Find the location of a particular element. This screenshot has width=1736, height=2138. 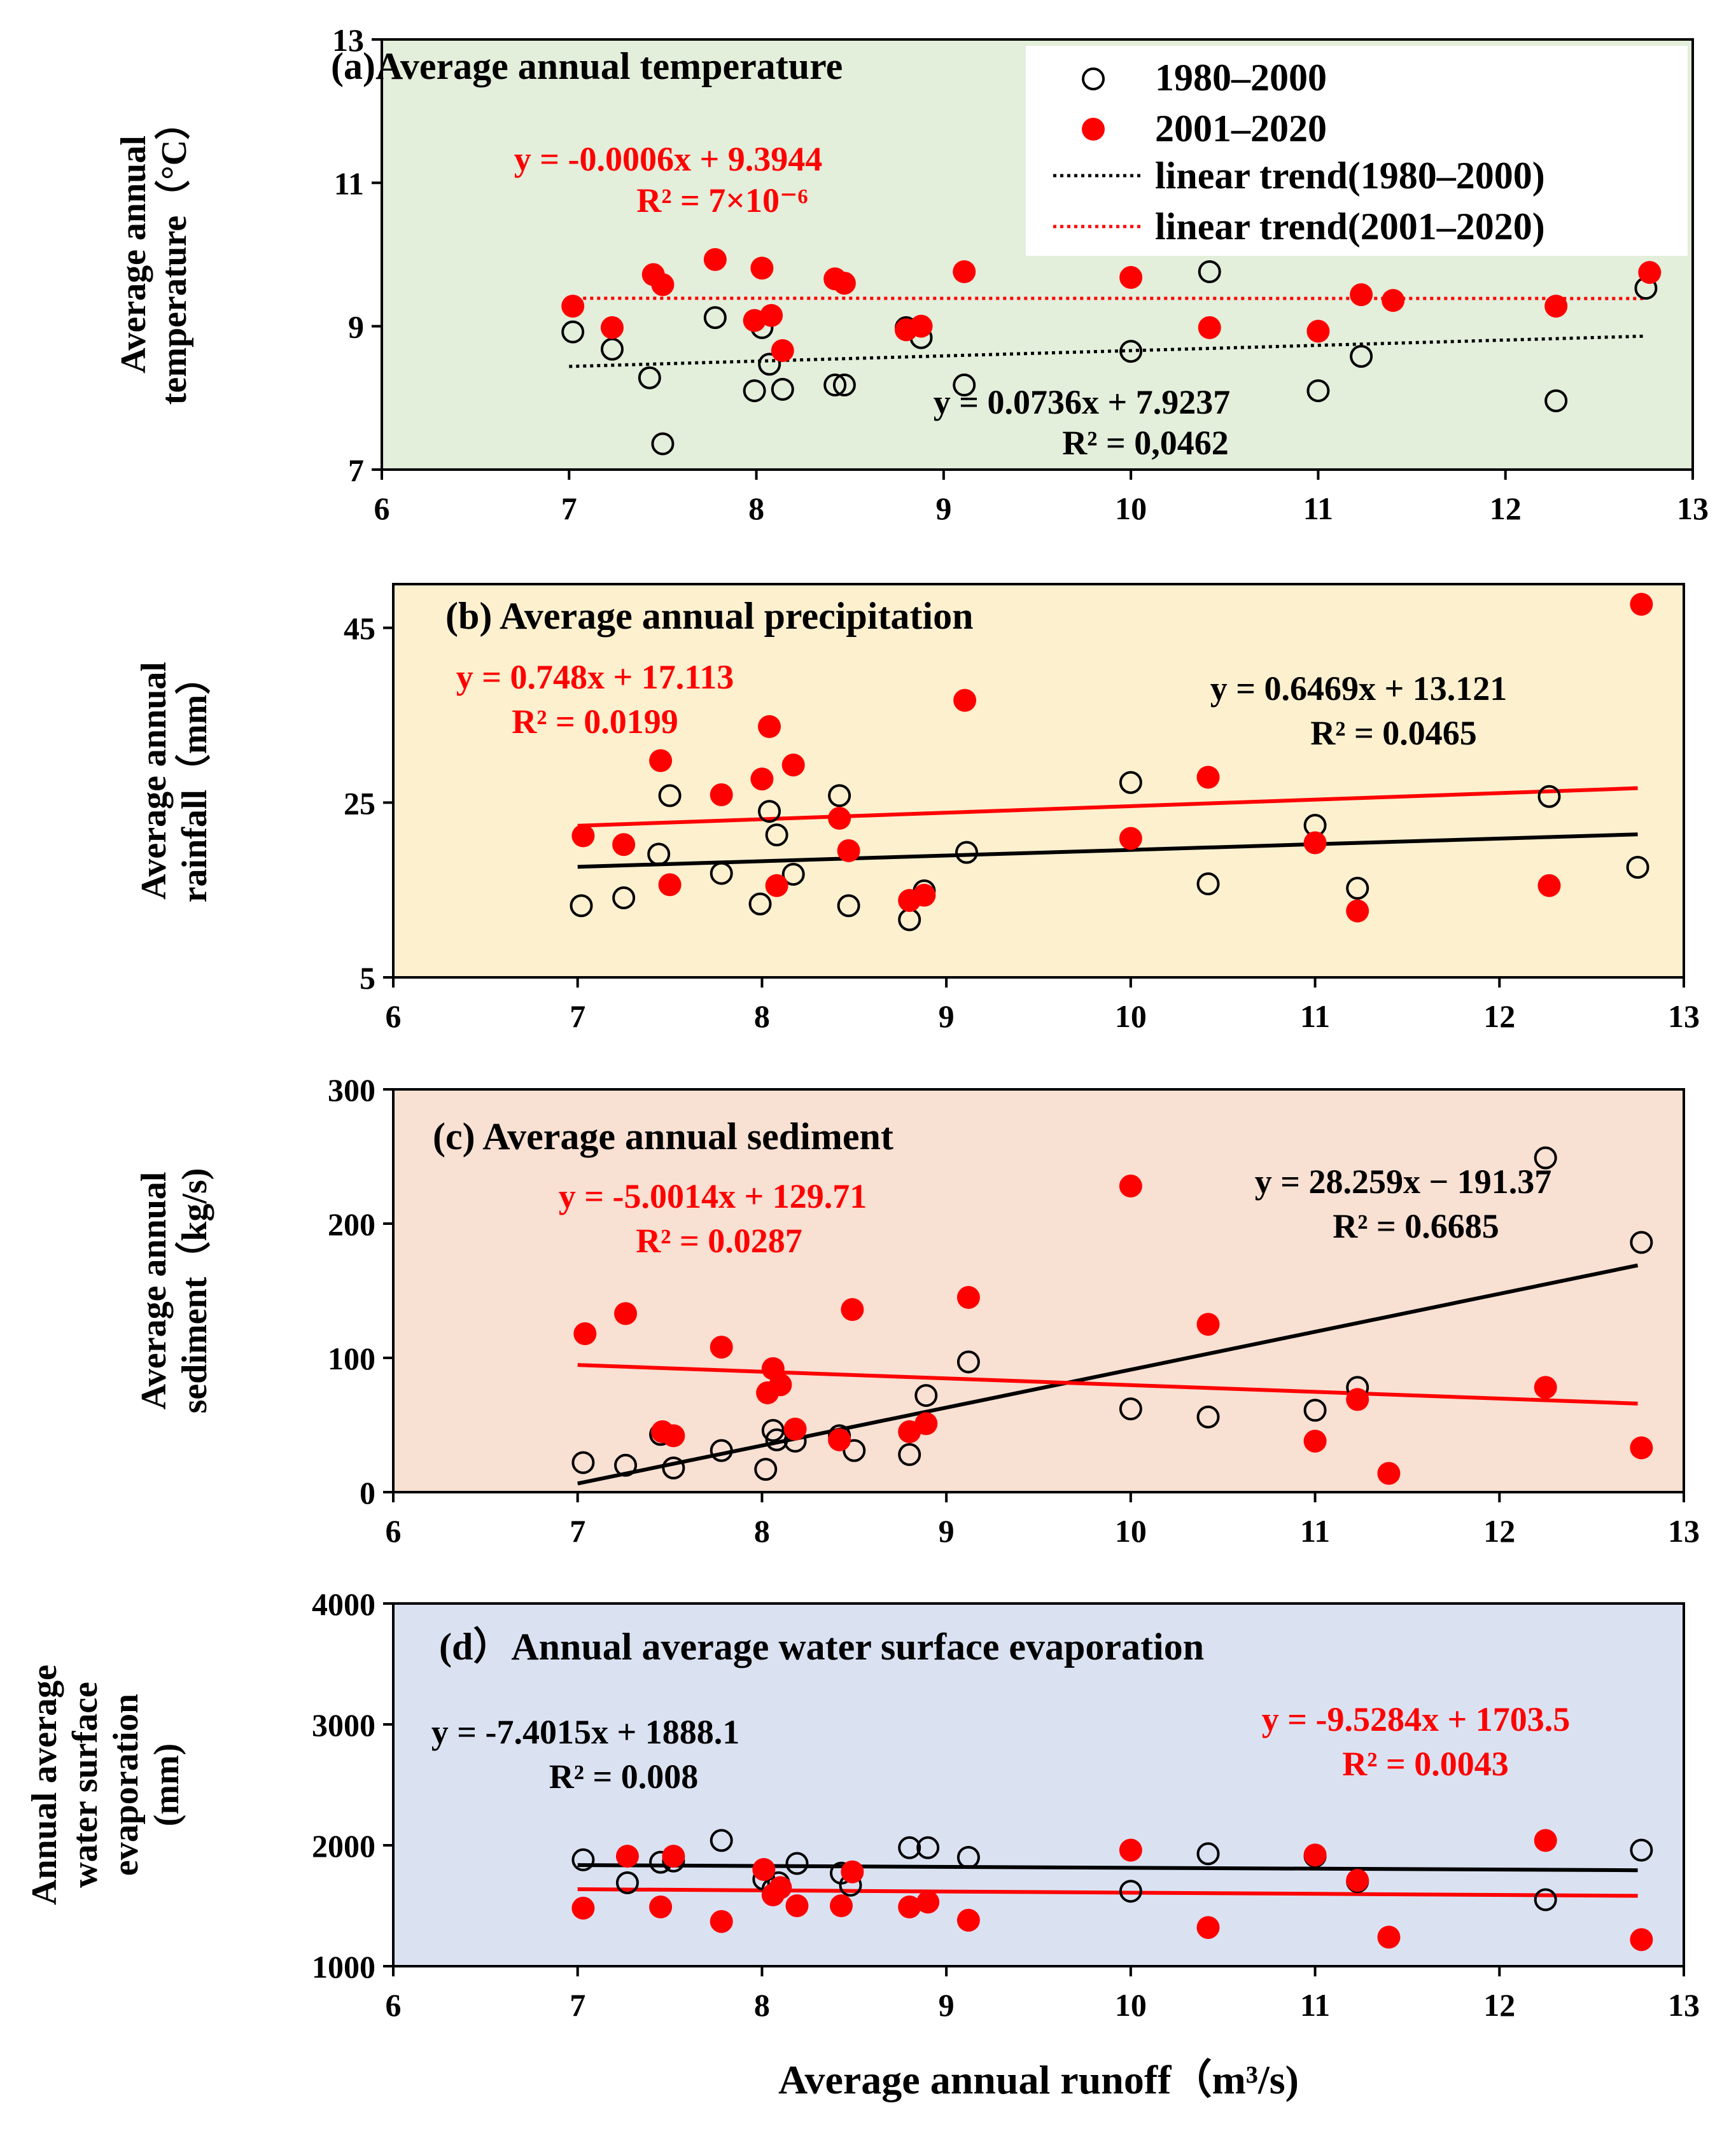

y-tick-label-b: 45 is located at coordinates (359, 628).